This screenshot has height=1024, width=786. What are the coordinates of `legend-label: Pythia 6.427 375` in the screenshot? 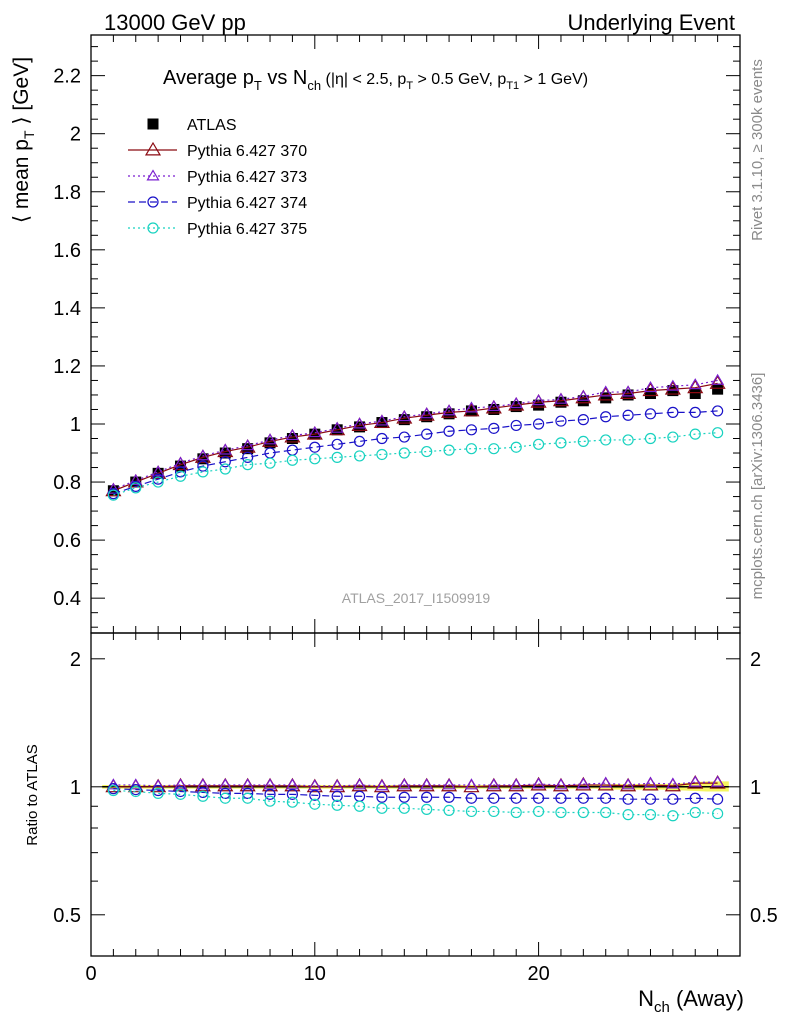 It's located at (247, 229).